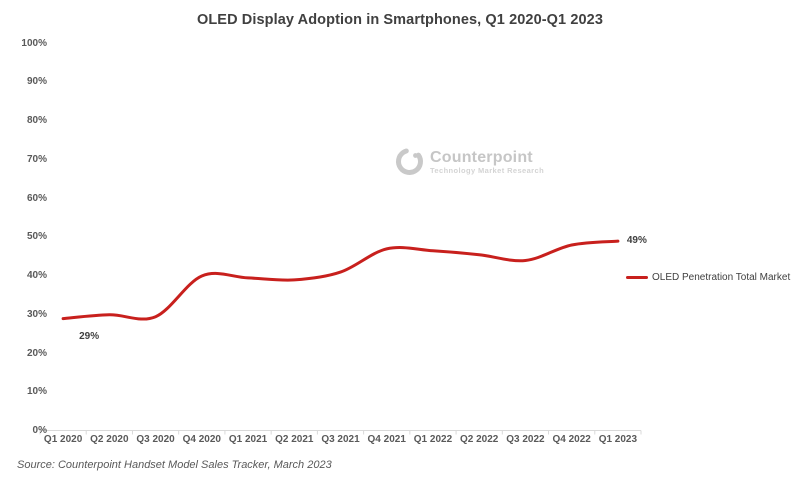 This screenshot has height=486, width=800. Describe the element at coordinates (36, 198) in the screenshot. I see `y-axis-tick-label: 60%` at that location.